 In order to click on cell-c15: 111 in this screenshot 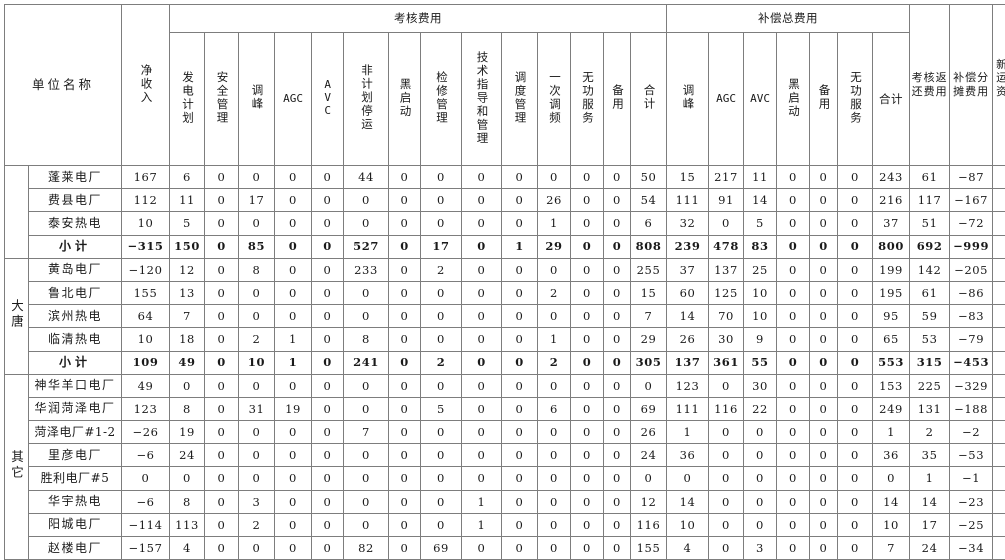, I will do `click(688, 200)`.